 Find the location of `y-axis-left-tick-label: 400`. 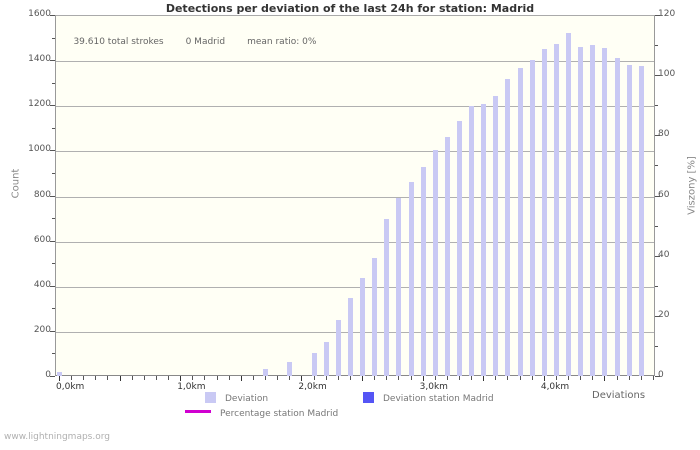

y-axis-left-tick-label: 400 is located at coordinates (42, 284).